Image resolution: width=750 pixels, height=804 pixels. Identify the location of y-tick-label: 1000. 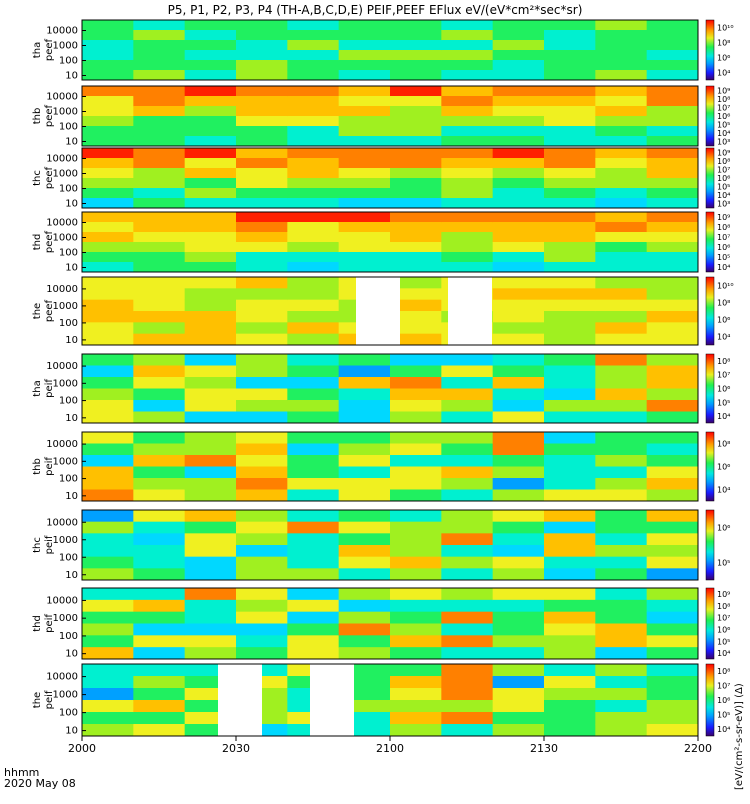
(65, 306).